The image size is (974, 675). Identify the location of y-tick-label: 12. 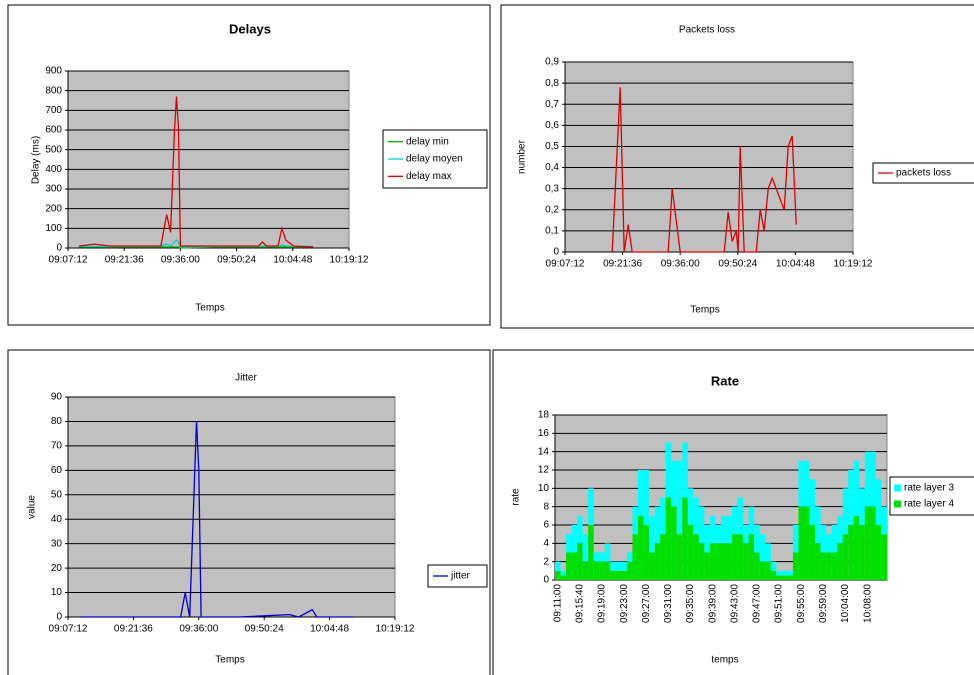
(544, 470).